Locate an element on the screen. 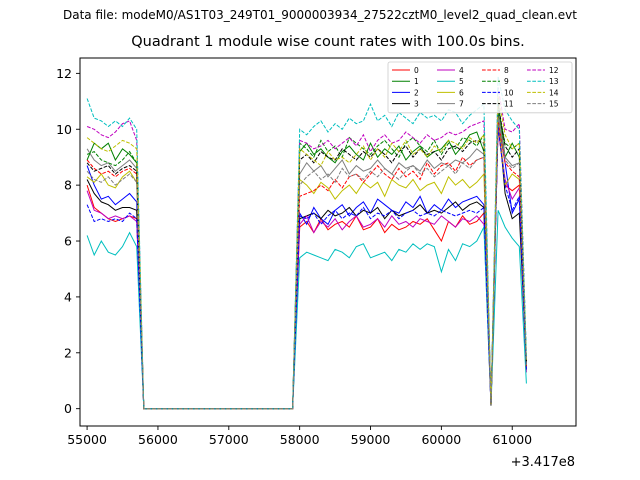 Image resolution: width=640 pixels, height=480 pixels. legend-label-1: 1 is located at coordinates (416, 81).